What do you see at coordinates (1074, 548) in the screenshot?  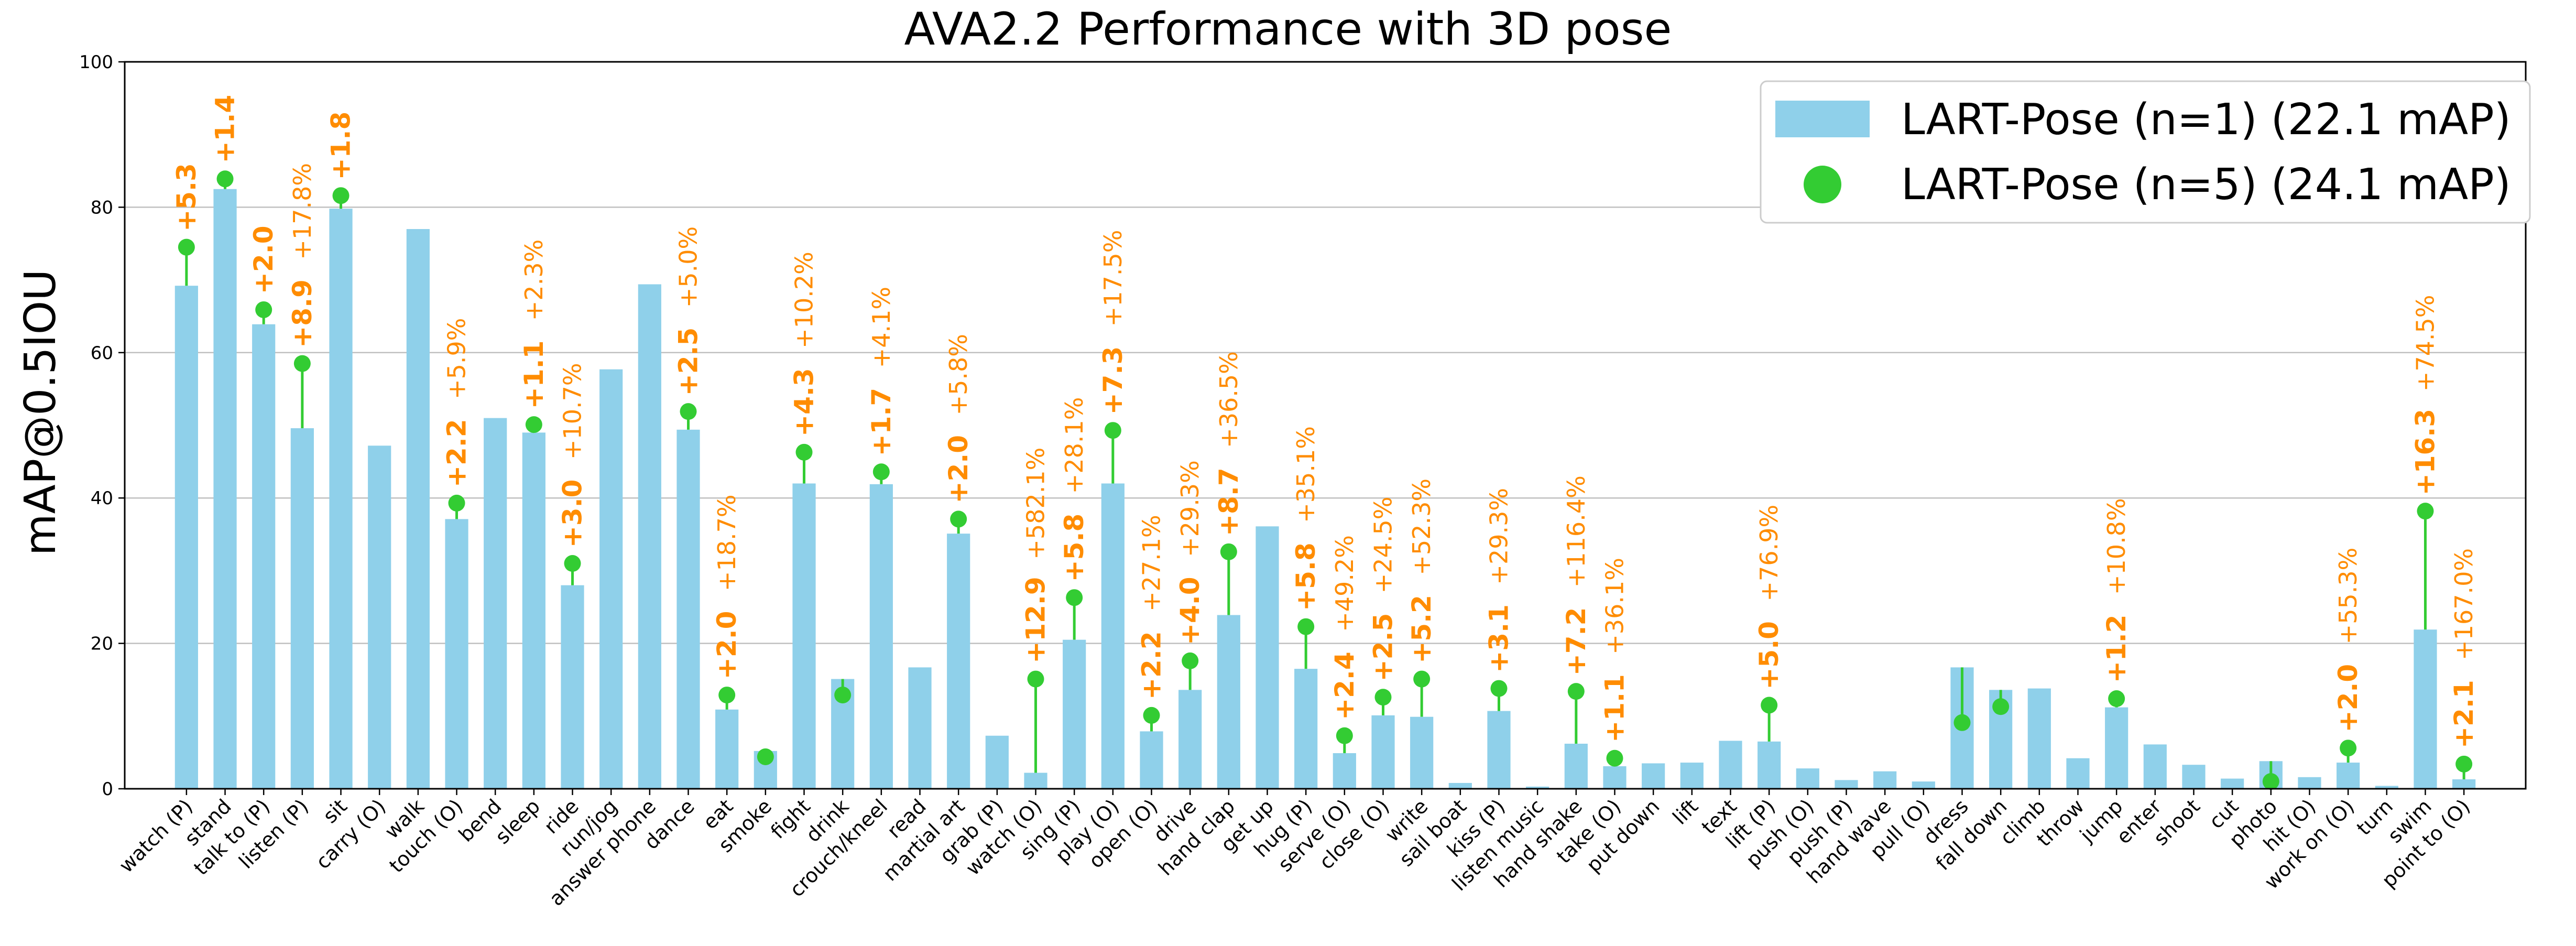 I see `gain-abs-label: +5.8` at bounding box center [1074, 548].